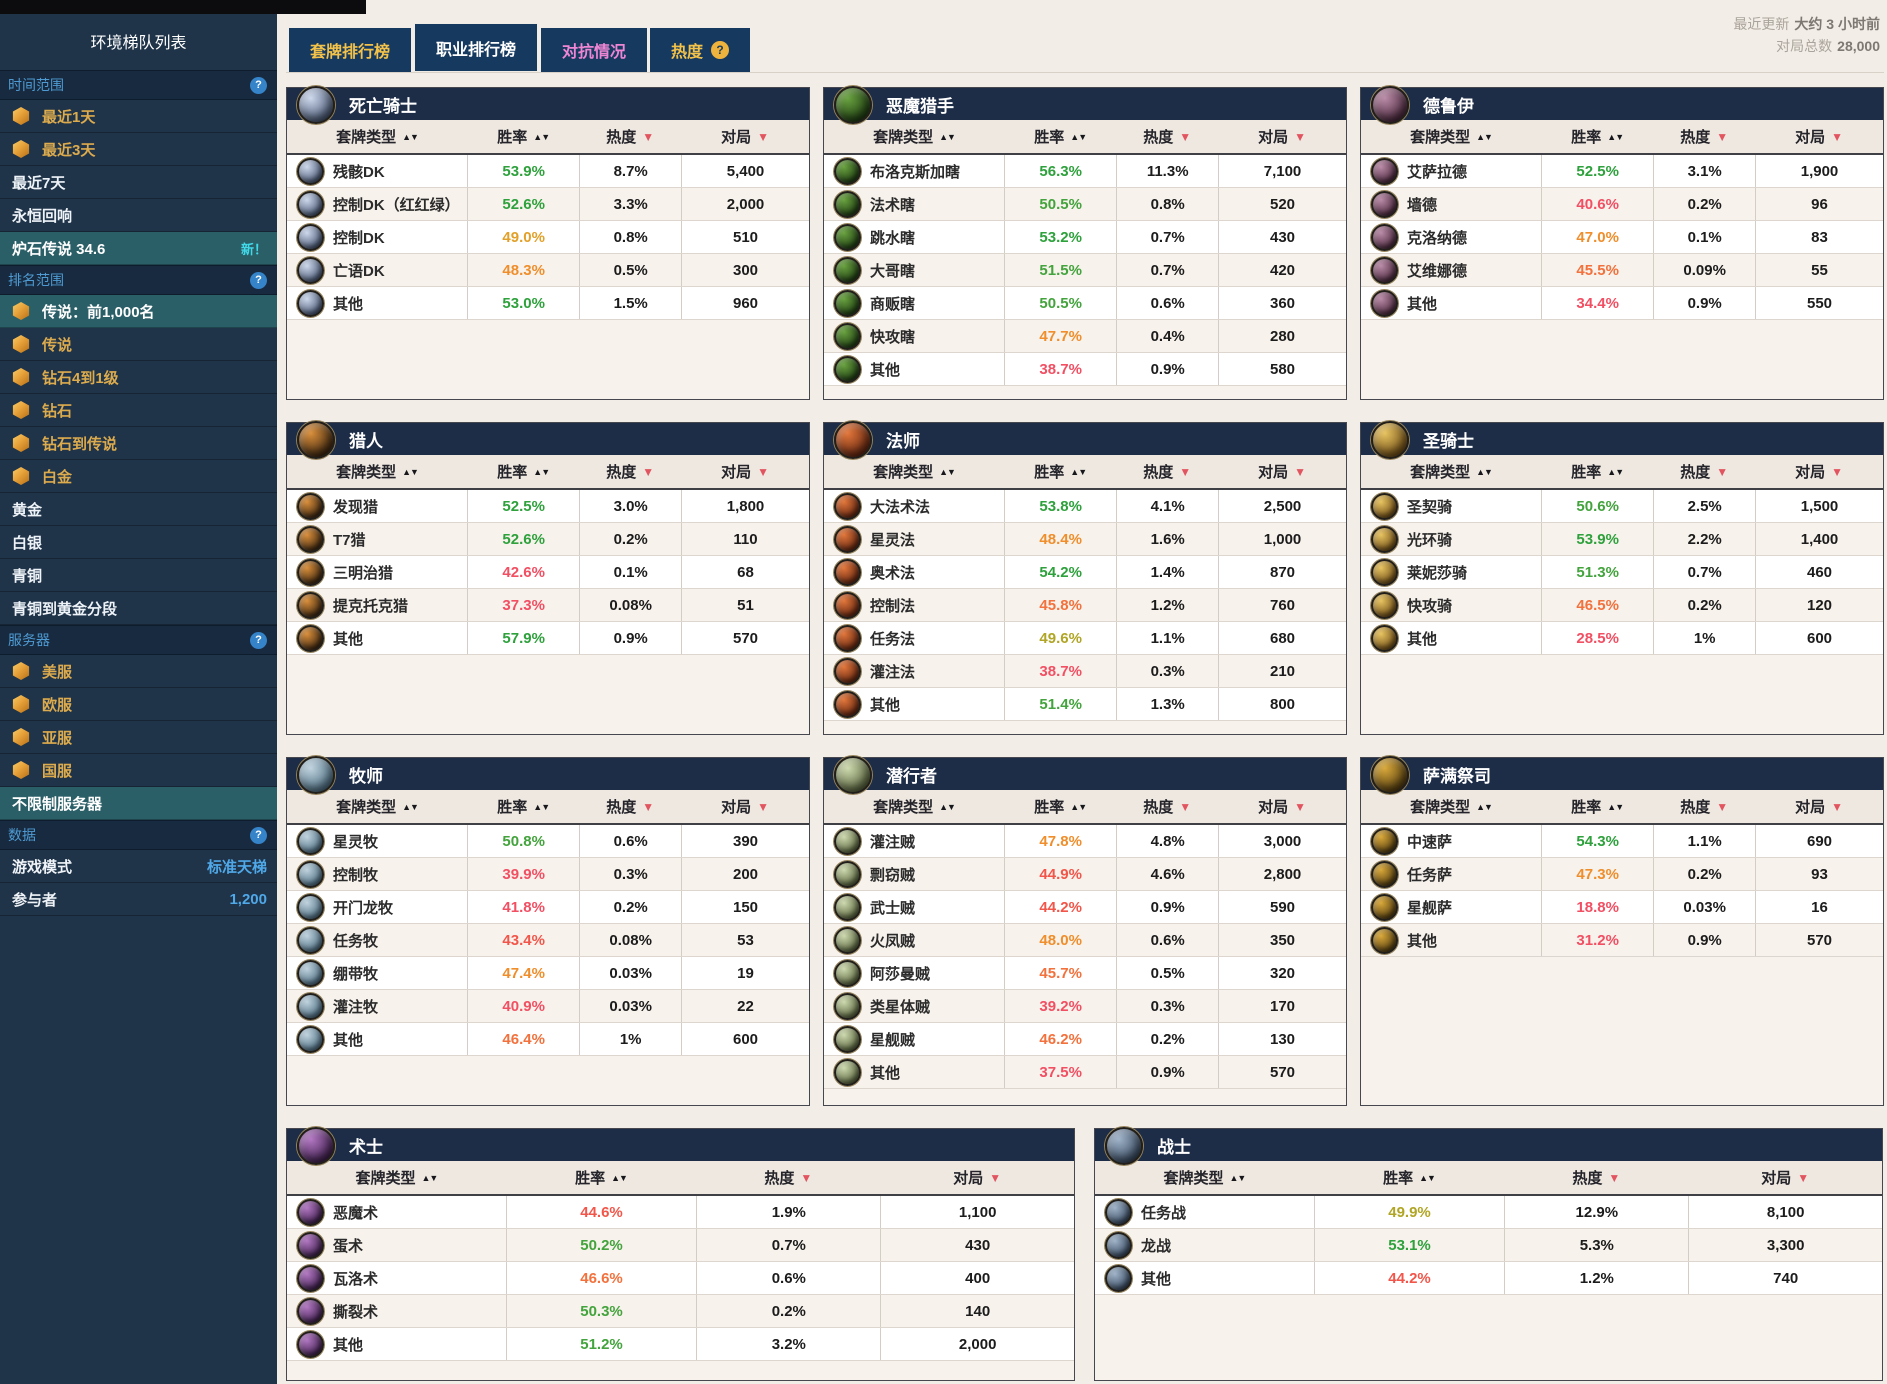 The image size is (1887, 1384). What do you see at coordinates (1622, 237) in the screenshot?
I see `deck-row: 克洛纳德 47.0% 0.1% 83` at bounding box center [1622, 237].